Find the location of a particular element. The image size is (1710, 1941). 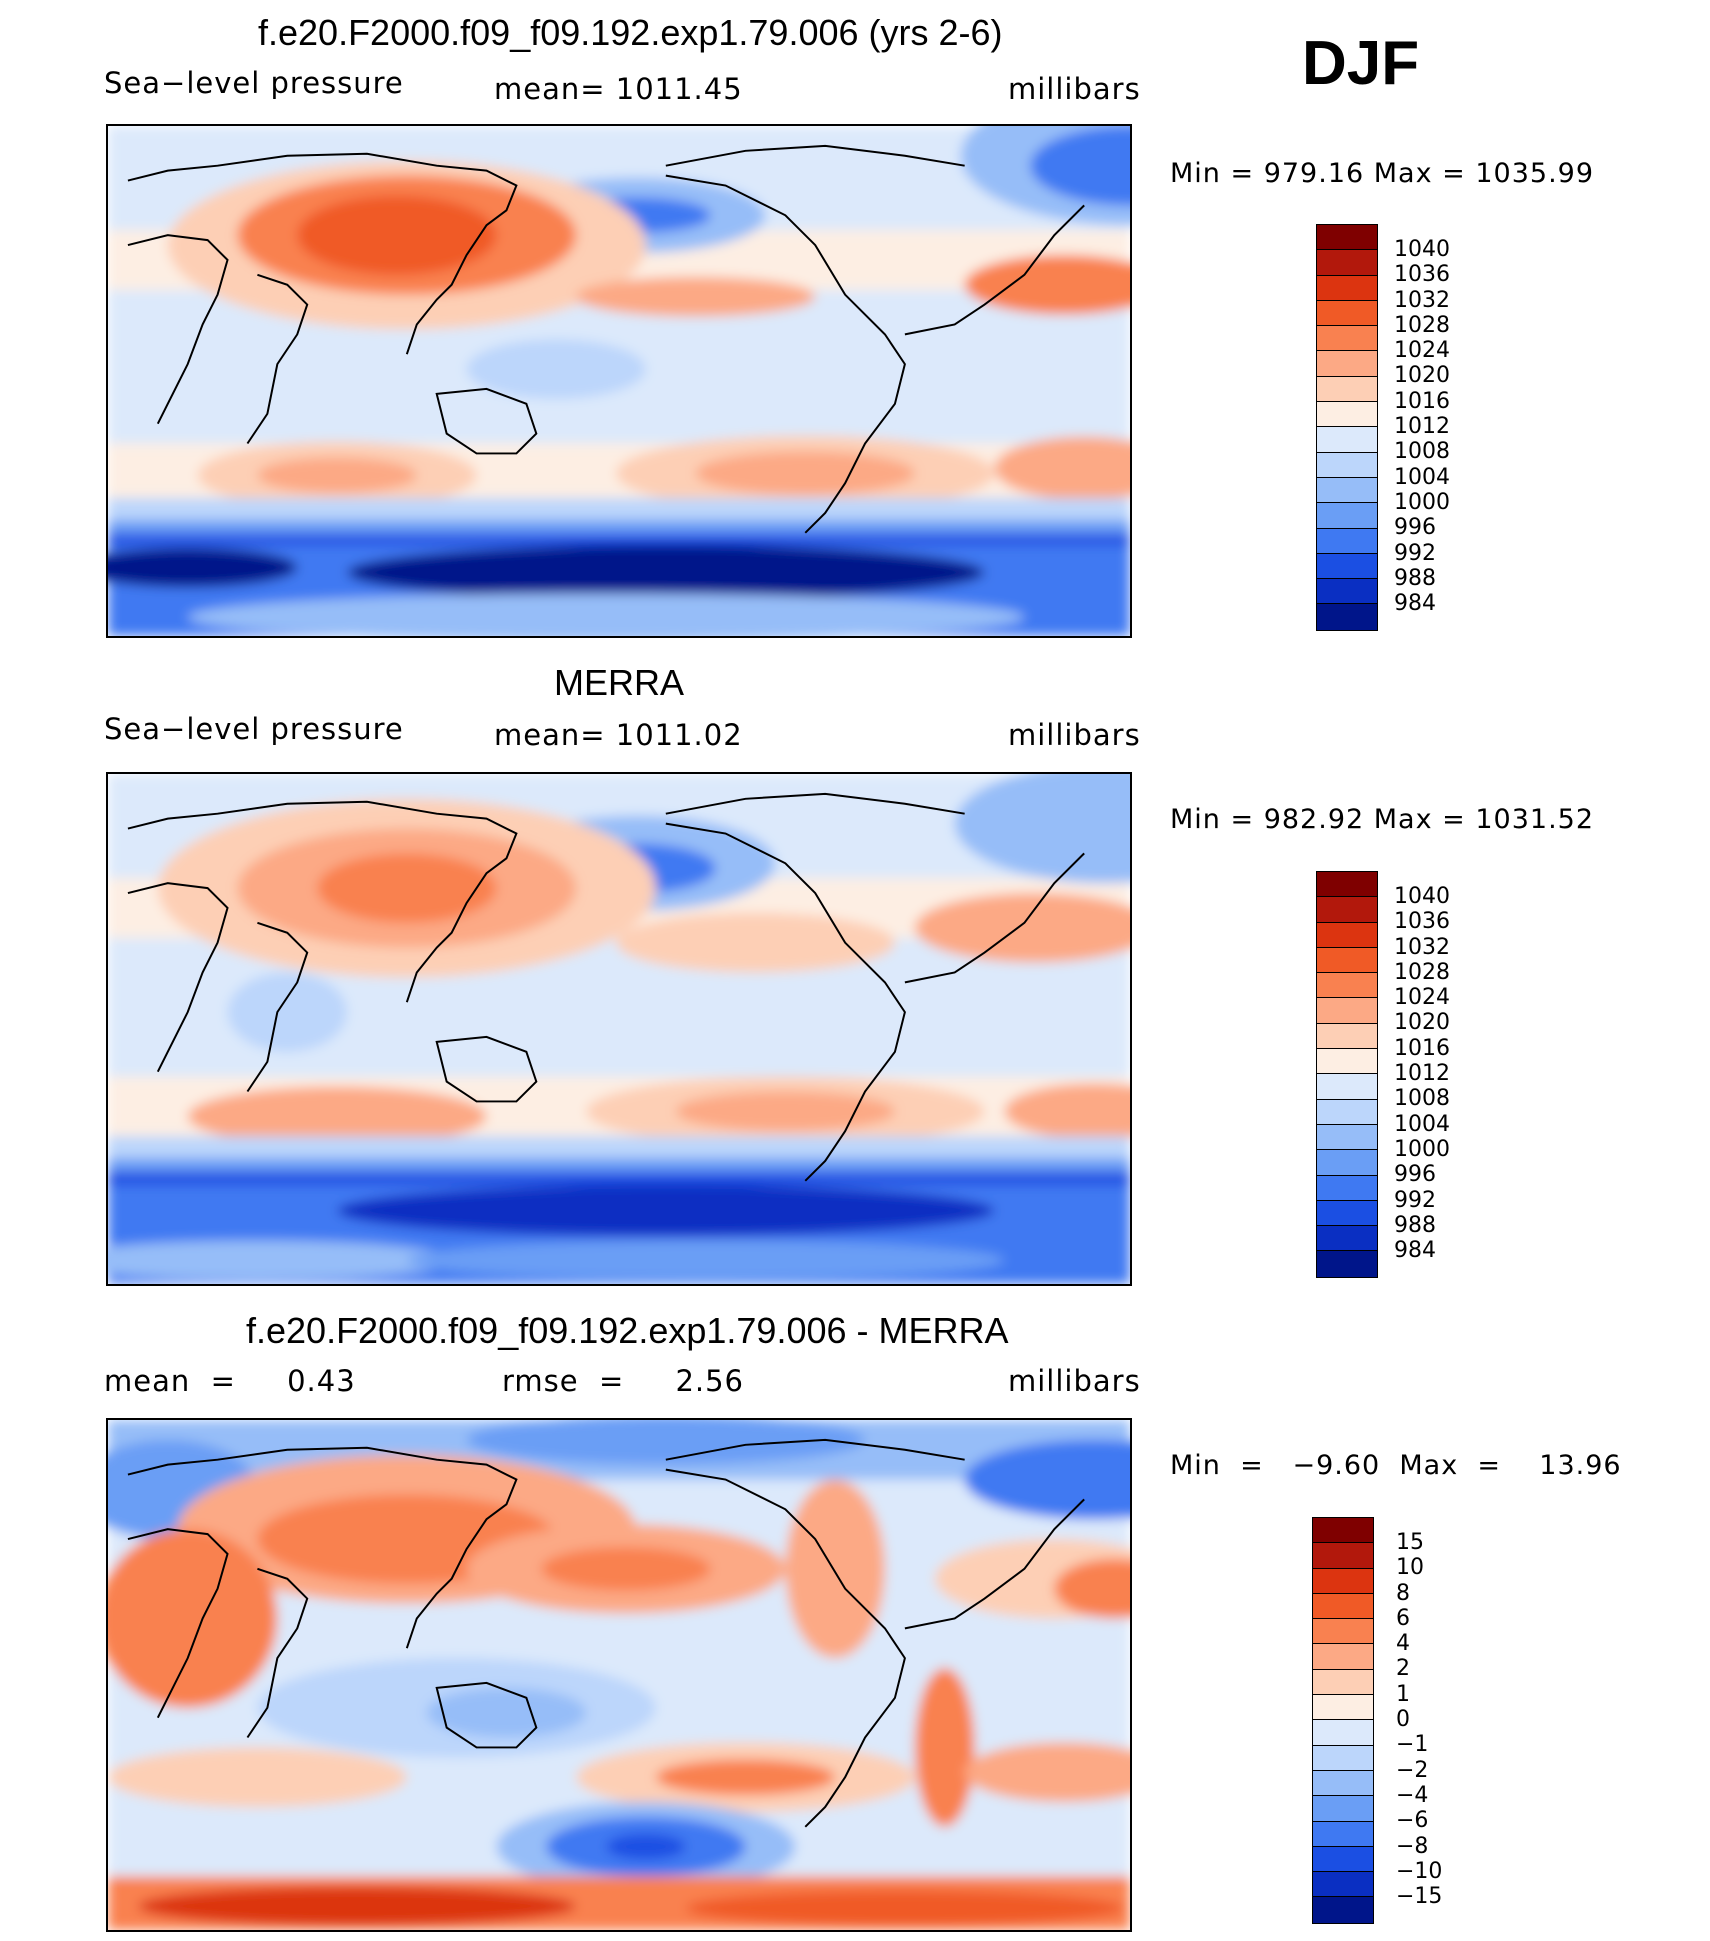

season-label: DJF is located at coordinates (1361, 63).